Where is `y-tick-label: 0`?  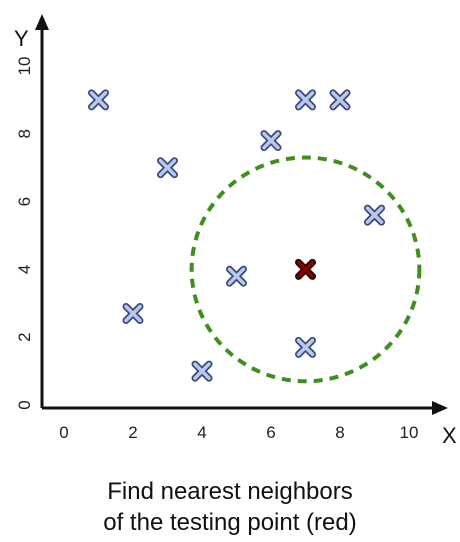 y-tick-label: 0 is located at coordinates (24, 404).